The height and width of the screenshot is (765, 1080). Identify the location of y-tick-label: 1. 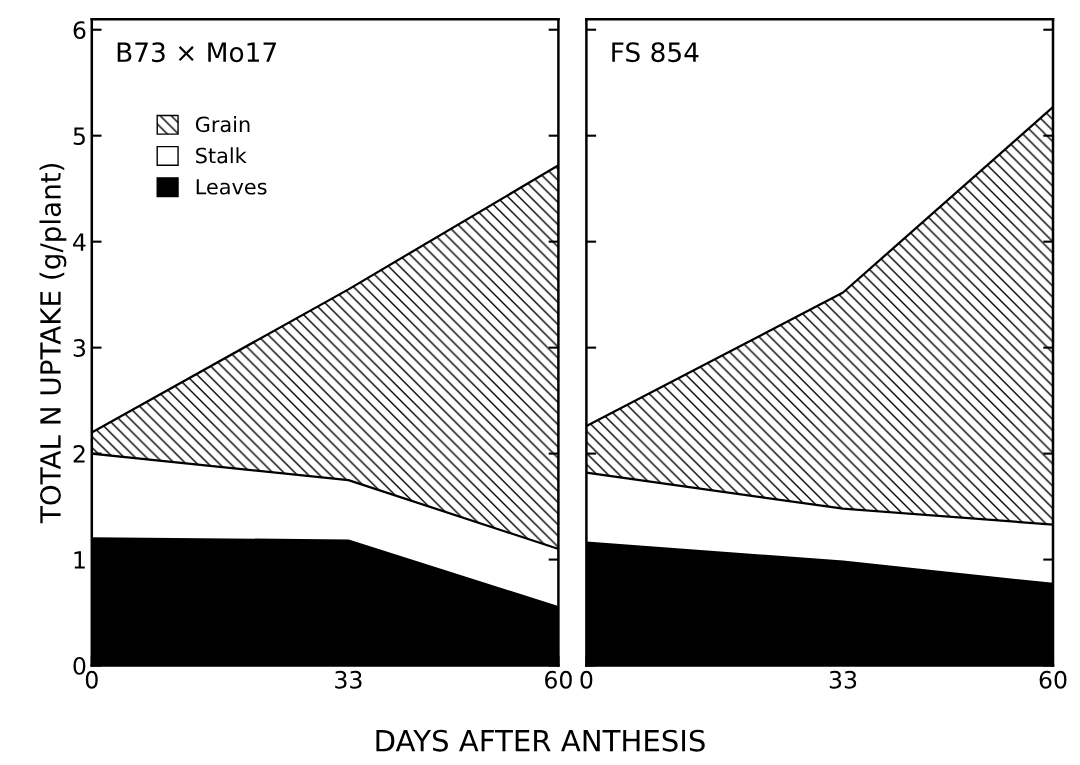
(79, 560).